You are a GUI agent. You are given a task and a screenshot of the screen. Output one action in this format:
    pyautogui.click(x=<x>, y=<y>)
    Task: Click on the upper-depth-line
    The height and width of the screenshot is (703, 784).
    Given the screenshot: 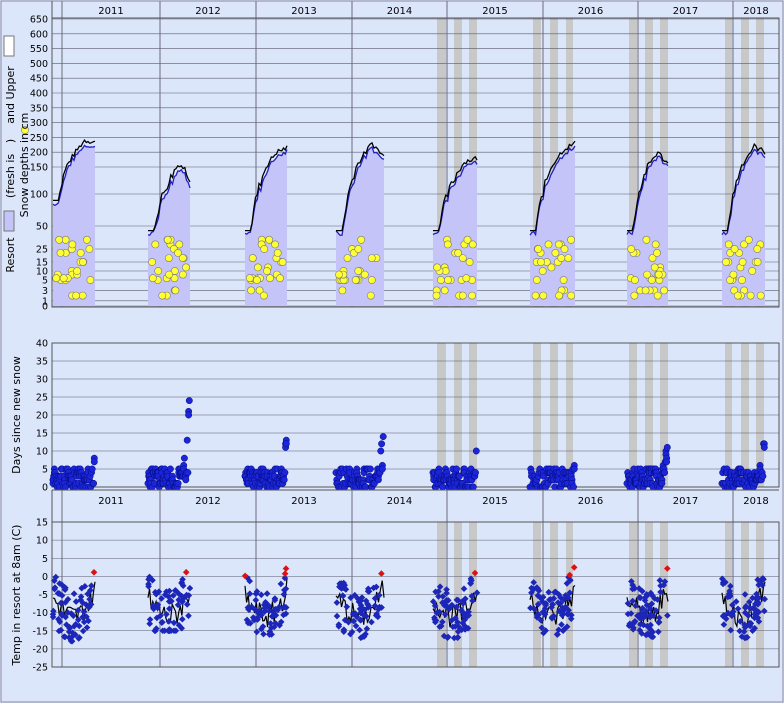 What is the action you would take?
    pyautogui.click(x=455, y=193)
    